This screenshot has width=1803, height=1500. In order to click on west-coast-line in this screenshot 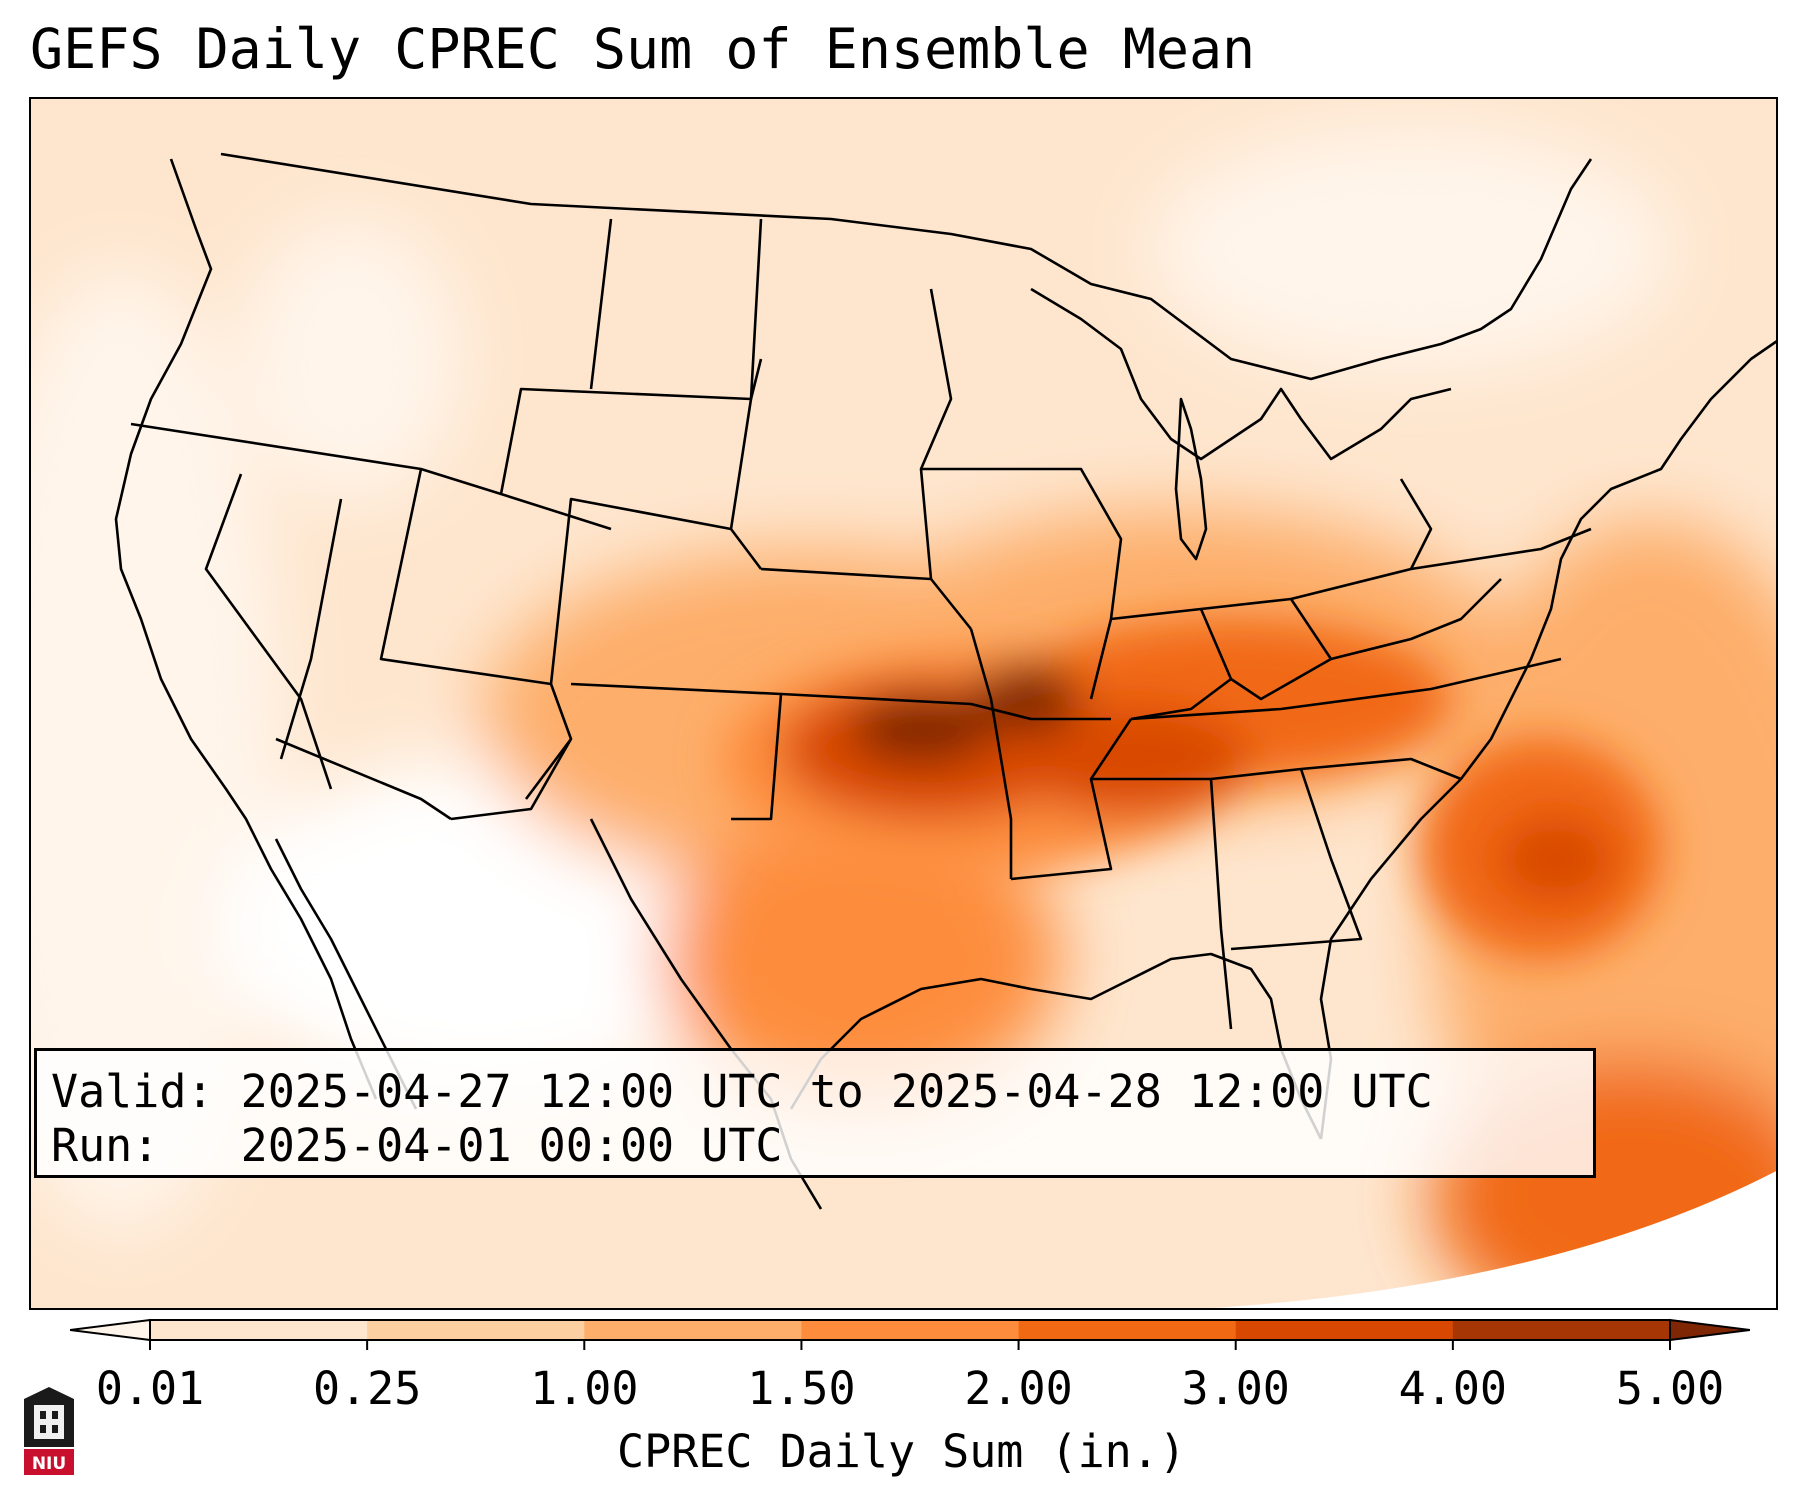, I will do `click(246, 629)`.